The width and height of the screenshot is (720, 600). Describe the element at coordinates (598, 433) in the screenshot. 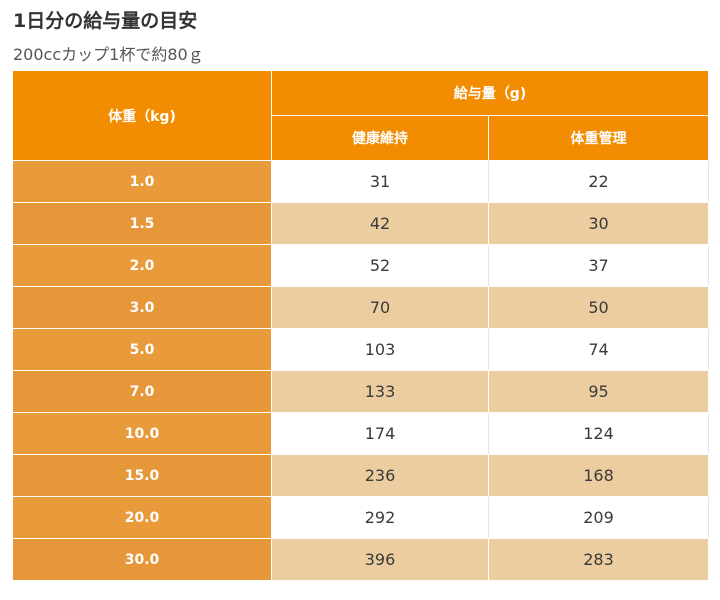

I see `weight-control-cell: 124` at that location.